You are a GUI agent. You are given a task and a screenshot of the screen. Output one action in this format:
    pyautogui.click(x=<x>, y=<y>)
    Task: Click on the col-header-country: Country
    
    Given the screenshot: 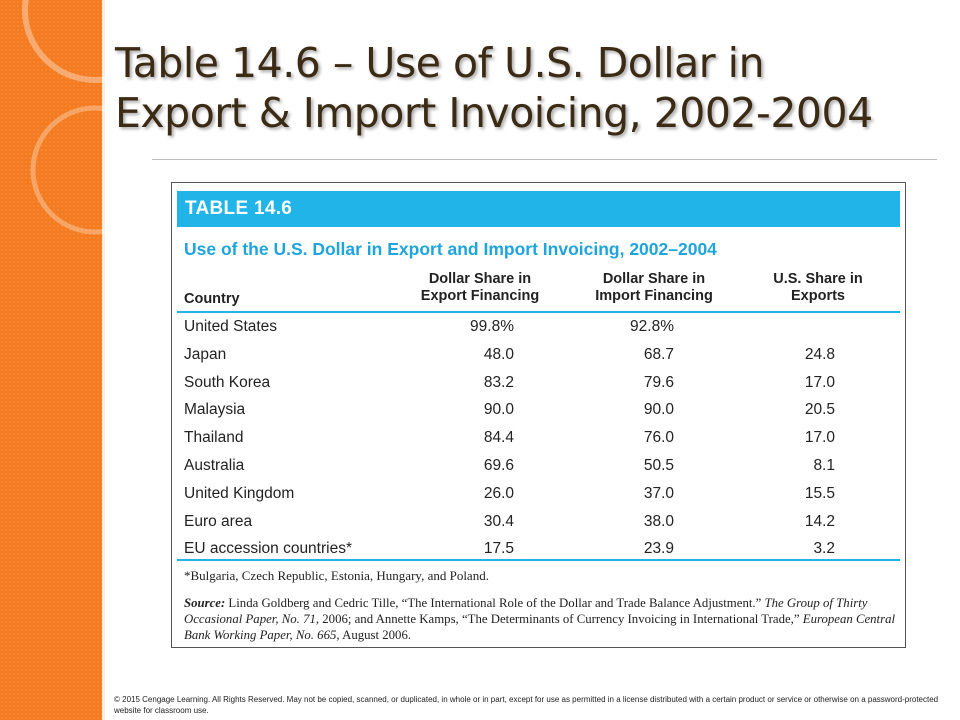 What is the action you would take?
    pyautogui.click(x=212, y=299)
    